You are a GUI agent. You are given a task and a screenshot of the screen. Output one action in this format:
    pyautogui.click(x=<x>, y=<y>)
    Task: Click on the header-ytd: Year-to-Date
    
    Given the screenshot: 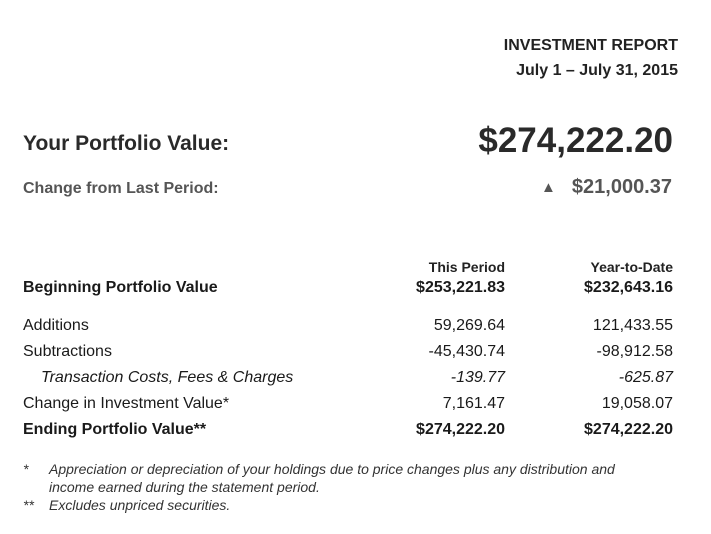 What is the action you would take?
    pyautogui.click(x=631, y=267)
    